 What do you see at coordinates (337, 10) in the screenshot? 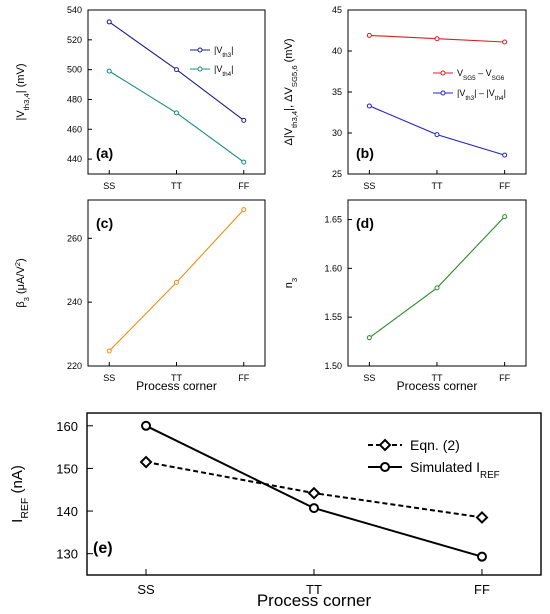
I see `y-tick-label: 45` at bounding box center [337, 10].